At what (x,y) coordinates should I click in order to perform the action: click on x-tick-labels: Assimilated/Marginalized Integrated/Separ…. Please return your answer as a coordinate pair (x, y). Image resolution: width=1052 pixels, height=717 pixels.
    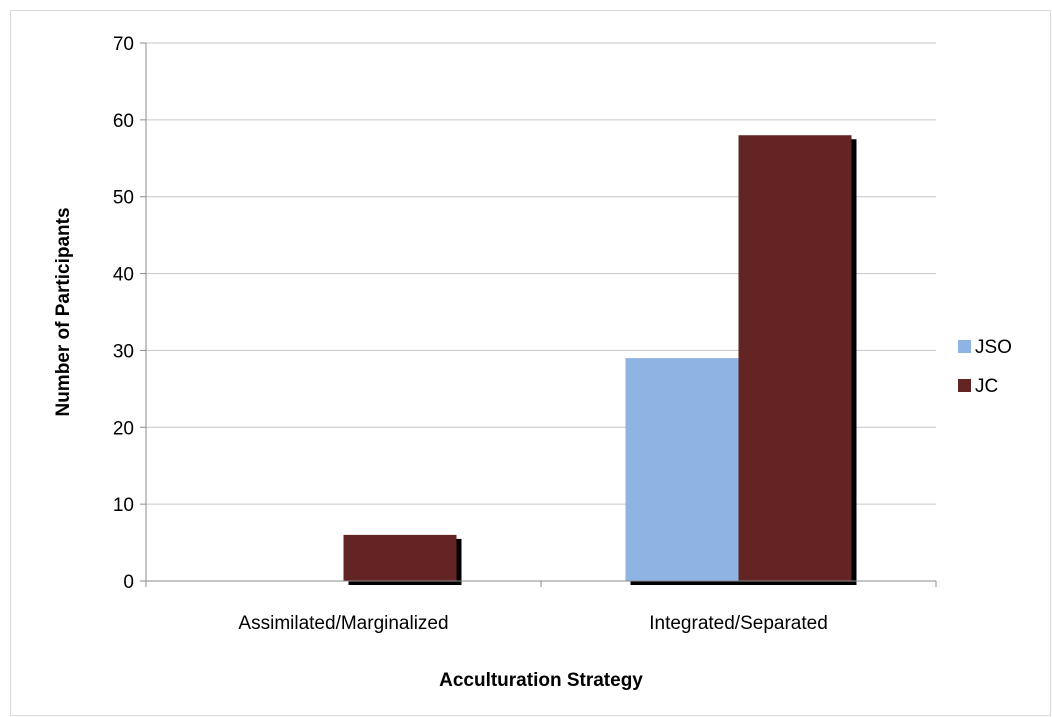
    Looking at the image, I should click on (532, 623).